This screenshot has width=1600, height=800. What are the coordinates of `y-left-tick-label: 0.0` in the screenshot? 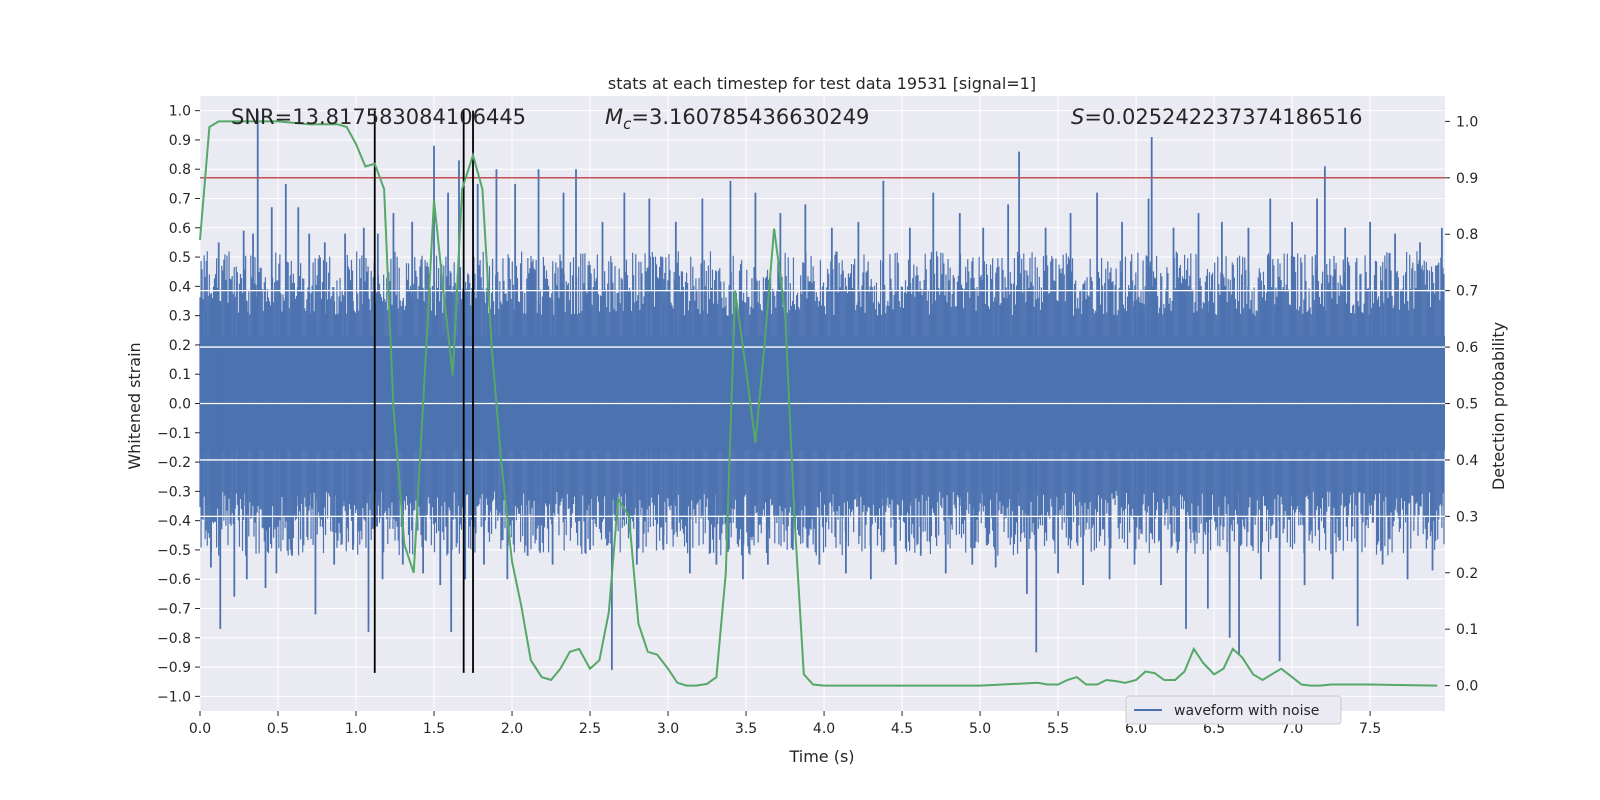 It's located at (180, 405).